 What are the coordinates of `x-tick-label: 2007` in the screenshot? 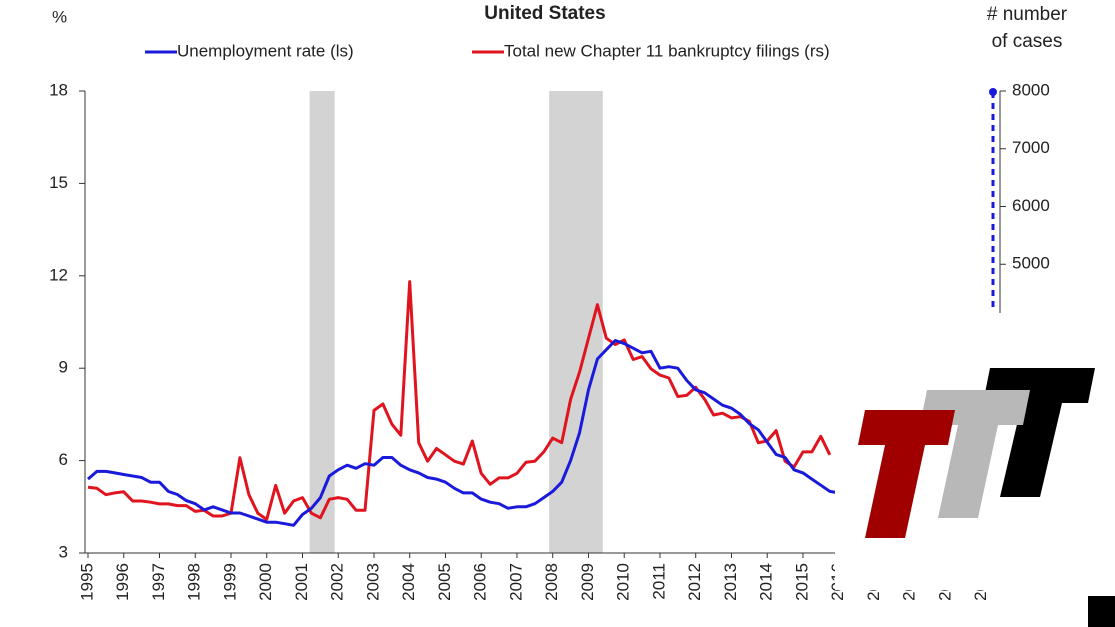 It's located at (515, 582).